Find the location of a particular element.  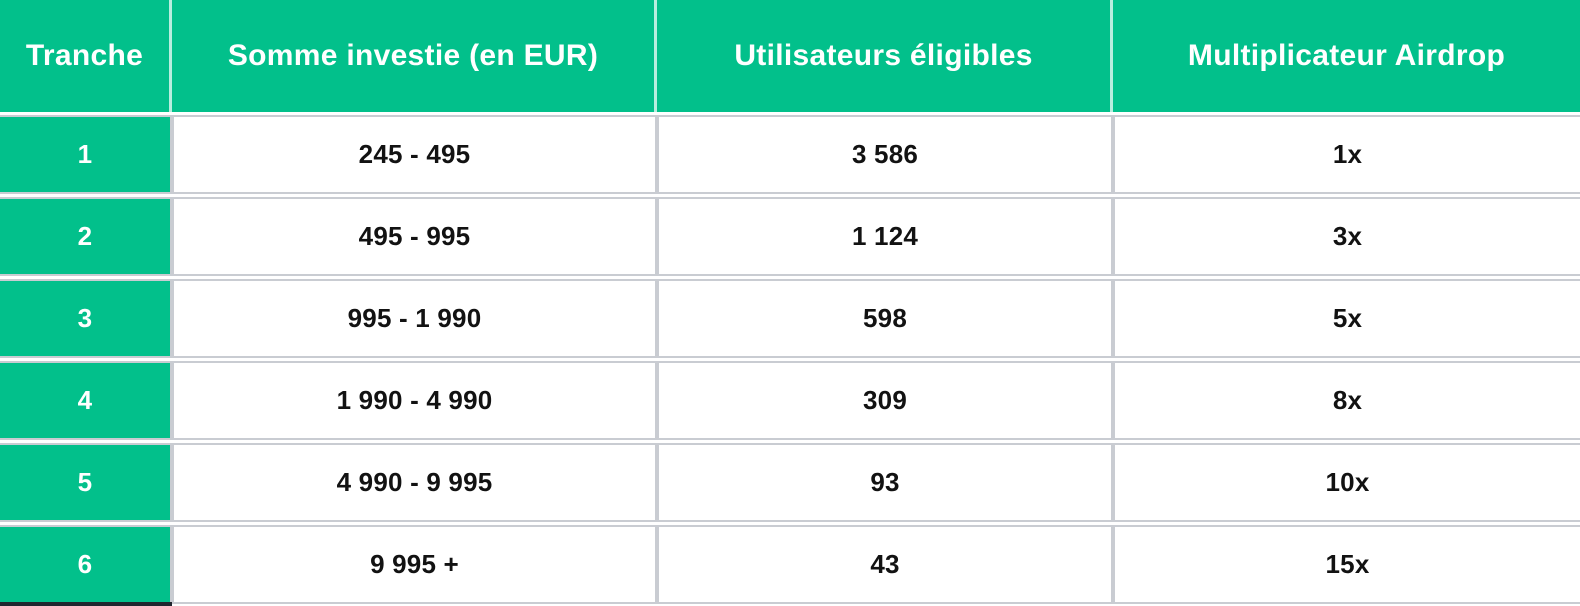

cell-multiplicateur-airdrop: 1x is located at coordinates (1346, 154).